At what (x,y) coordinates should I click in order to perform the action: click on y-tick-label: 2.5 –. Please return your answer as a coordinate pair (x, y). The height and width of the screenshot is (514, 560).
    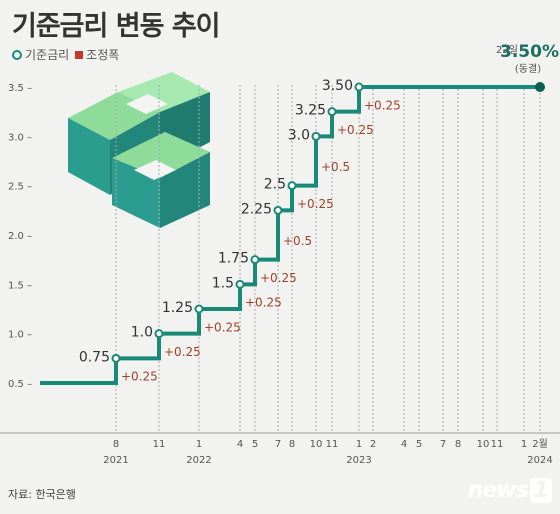
    Looking at the image, I should click on (20, 187).